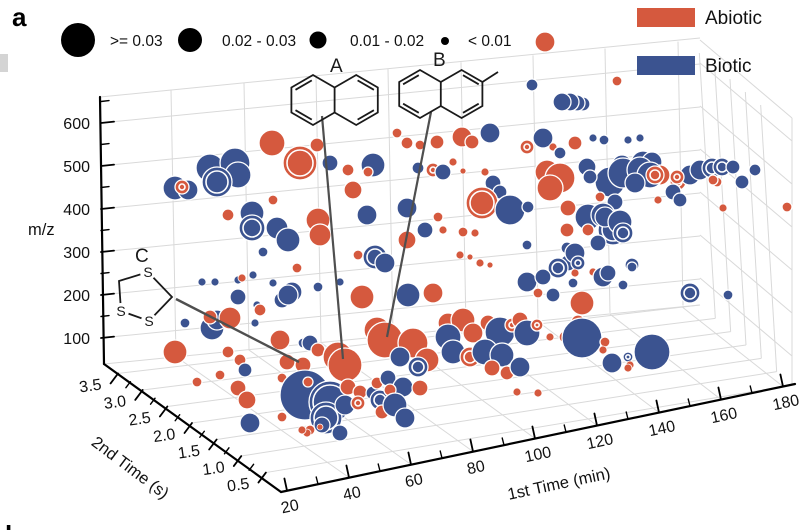 The image size is (800, 530). What do you see at coordinates (189, 453) in the screenshot?
I see `y-tick-label: 1.5` at bounding box center [189, 453].